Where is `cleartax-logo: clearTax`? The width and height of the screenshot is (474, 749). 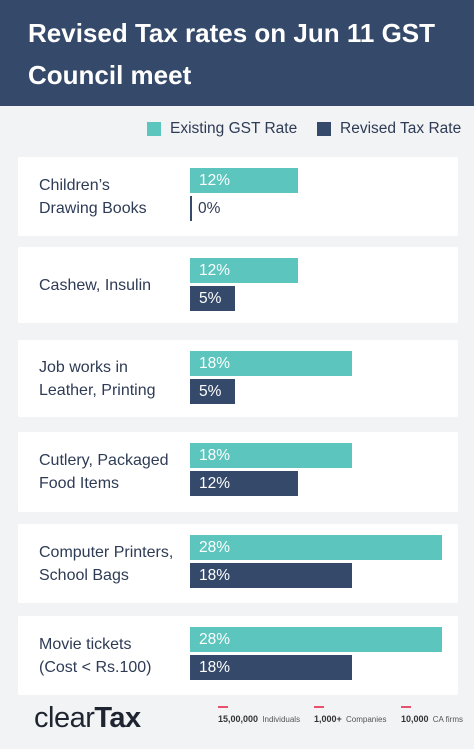
cleartax-logo: clearTax is located at coordinates (87, 718).